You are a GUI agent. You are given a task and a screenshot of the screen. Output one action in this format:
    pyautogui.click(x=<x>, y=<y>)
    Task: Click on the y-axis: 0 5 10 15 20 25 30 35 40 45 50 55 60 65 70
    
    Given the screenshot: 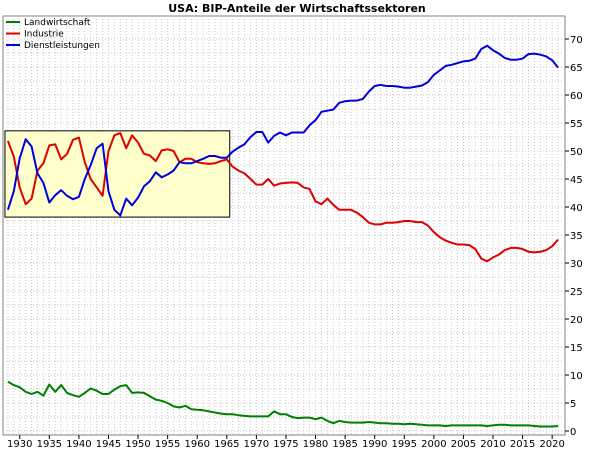 What is the action you would take?
    pyautogui.click(x=574, y=236)
    